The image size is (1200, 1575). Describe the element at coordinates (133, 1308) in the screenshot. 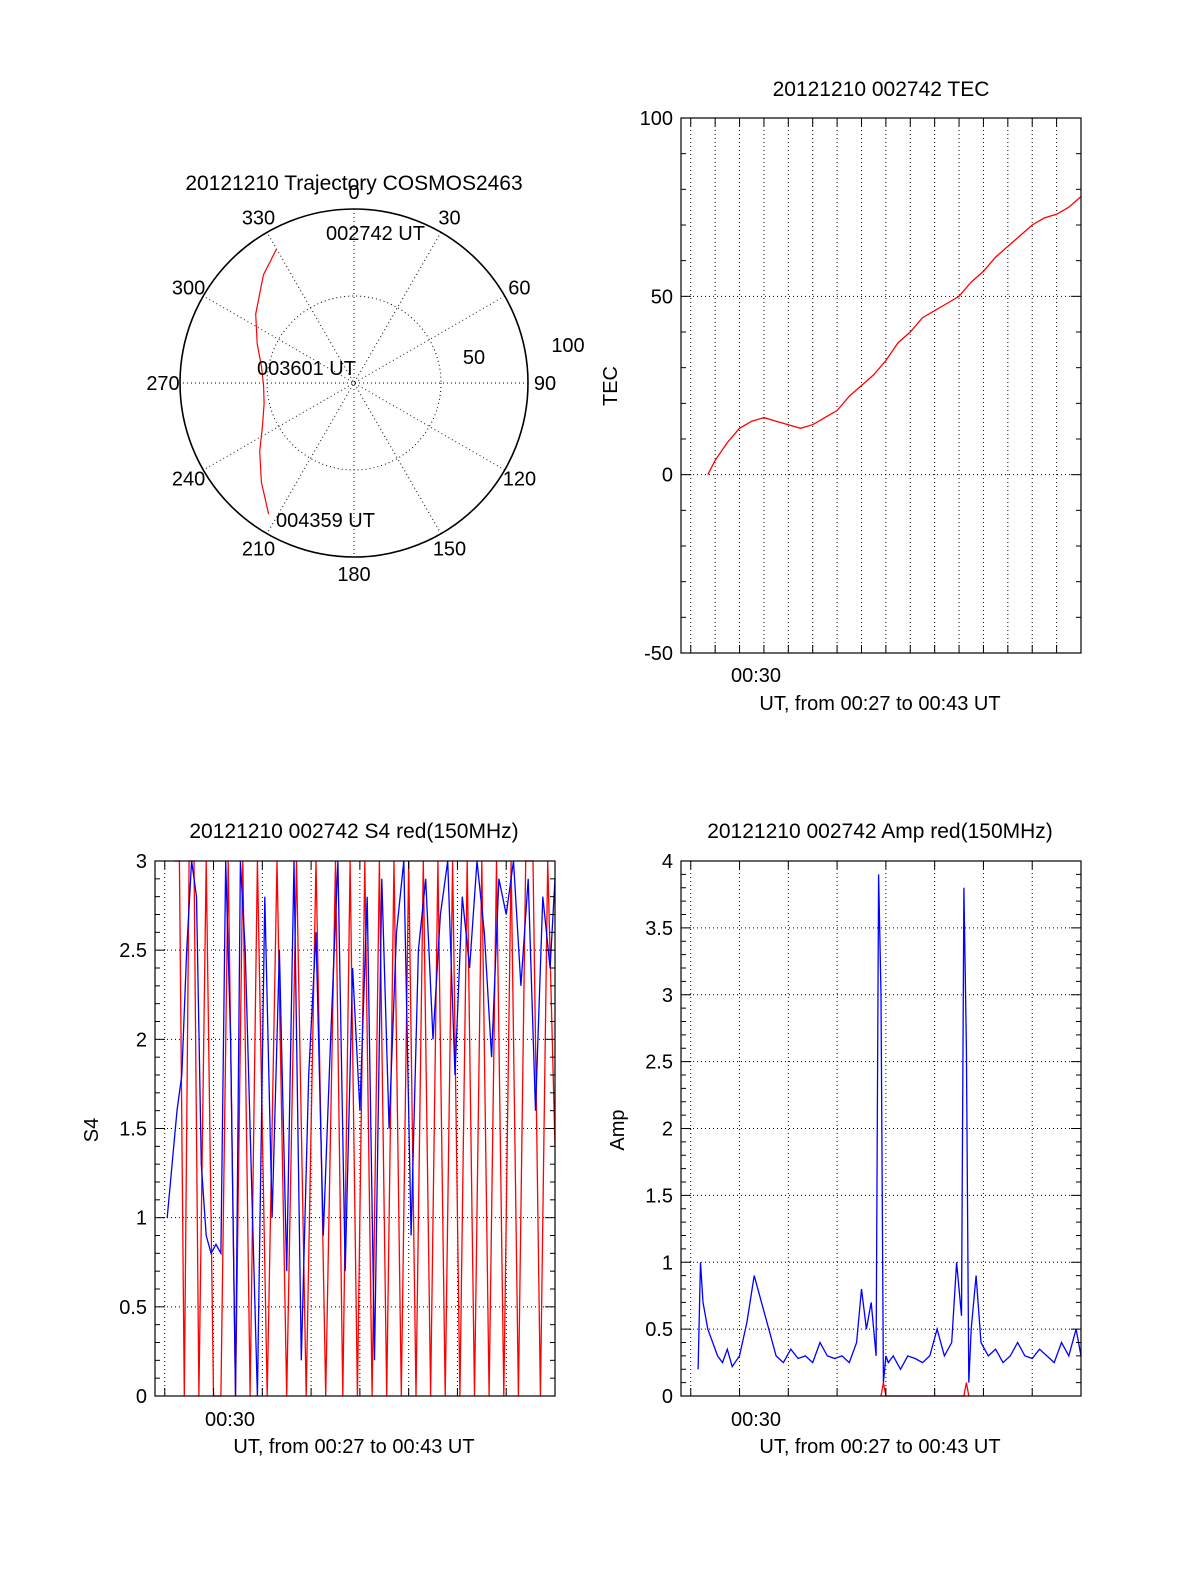

I see `s4-y-tick-label-0.5: 0.5` at that location.